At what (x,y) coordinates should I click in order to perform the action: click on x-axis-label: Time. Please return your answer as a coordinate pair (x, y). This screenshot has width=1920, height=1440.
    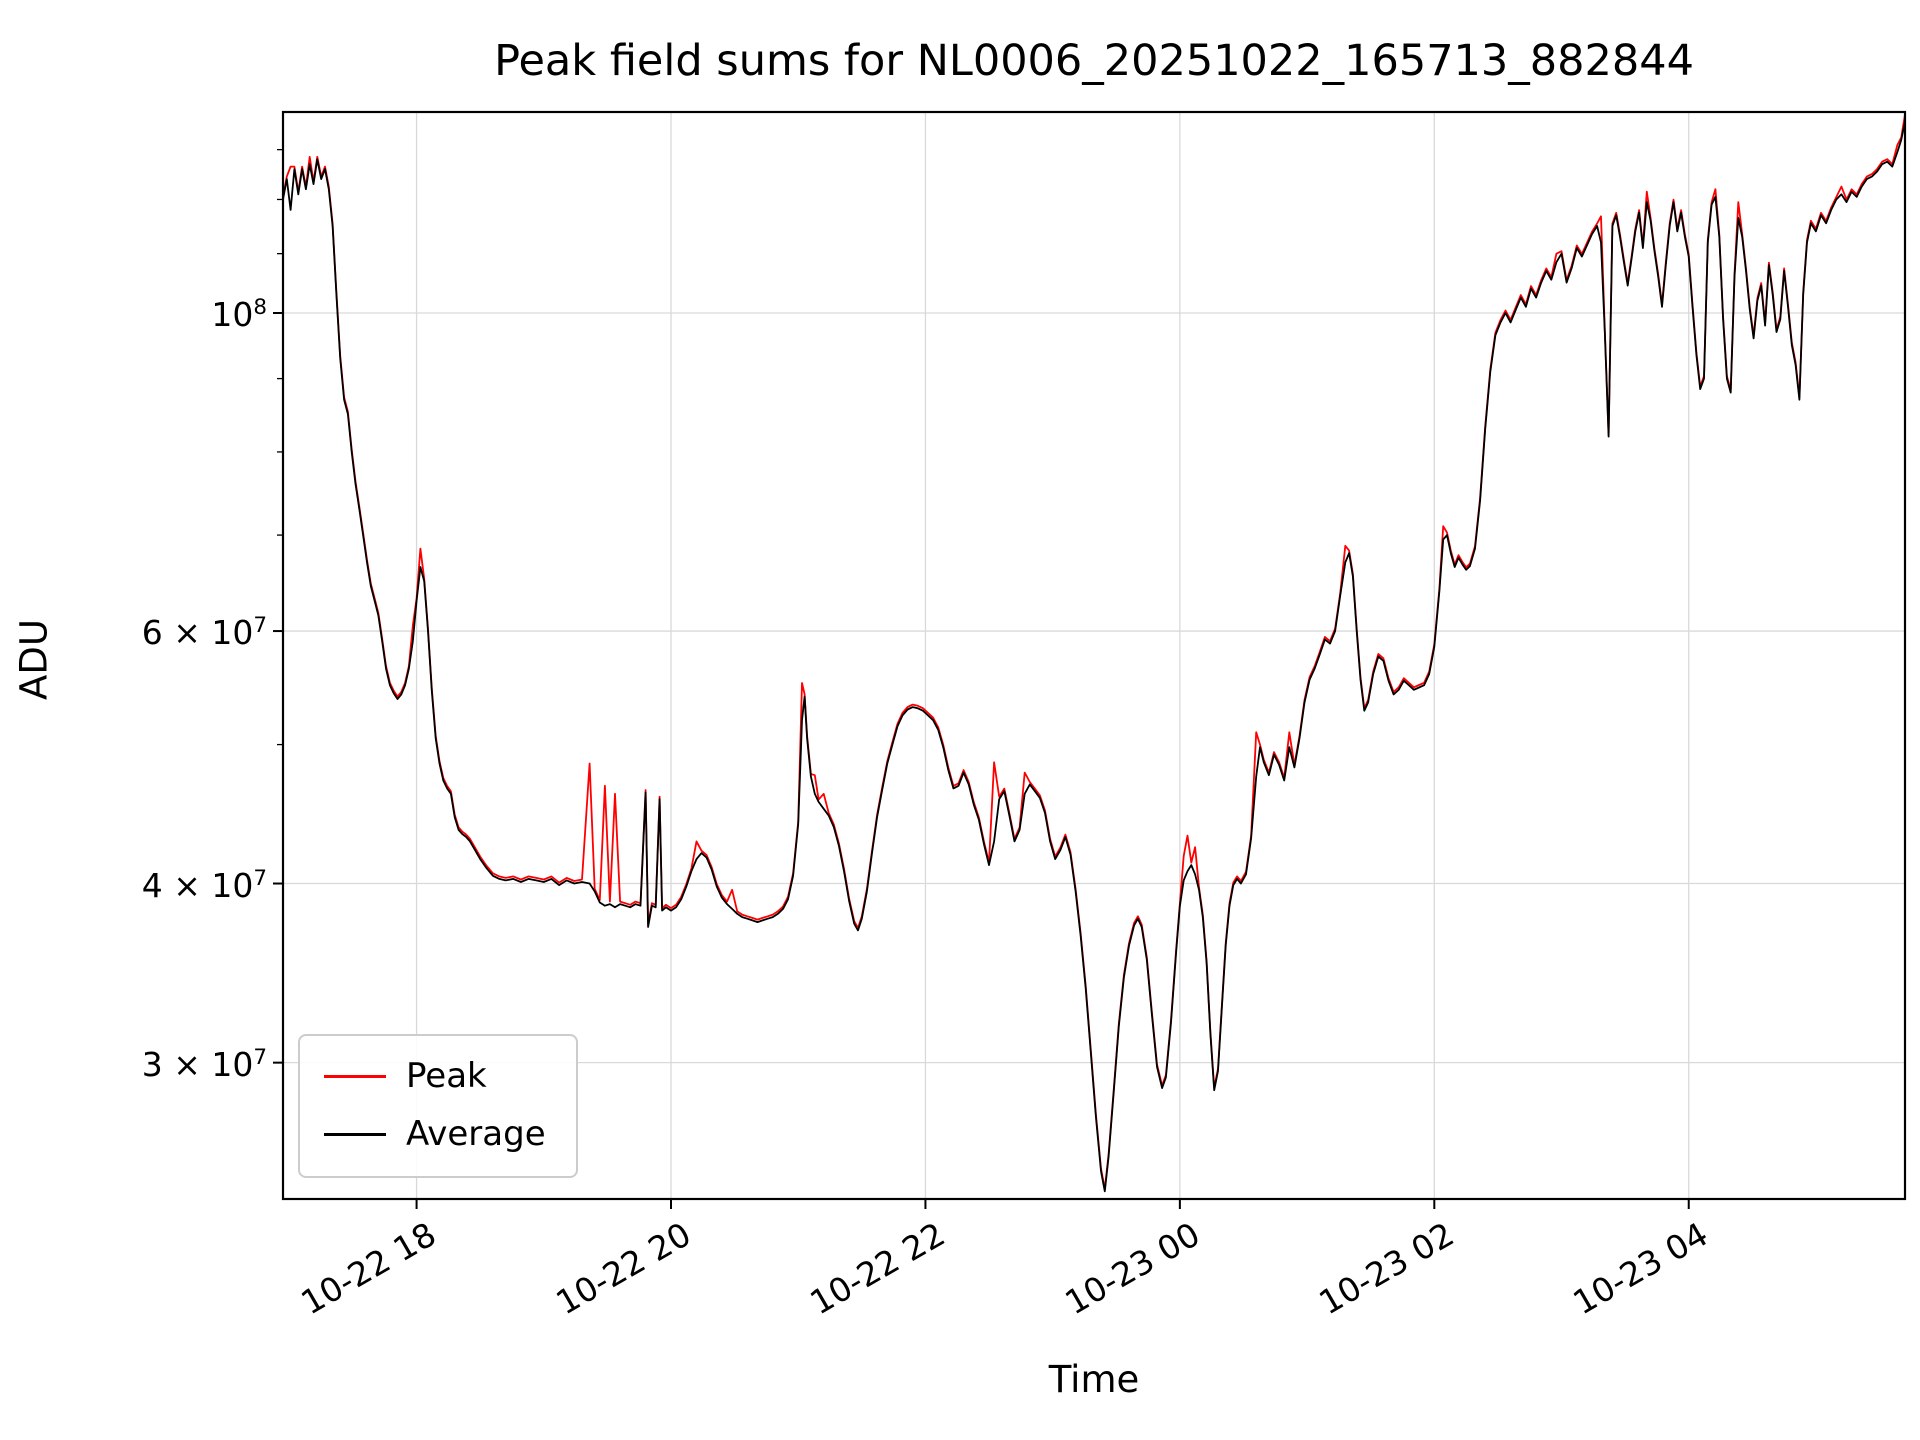
    Looking at the image, I should click on (1094, 1379).